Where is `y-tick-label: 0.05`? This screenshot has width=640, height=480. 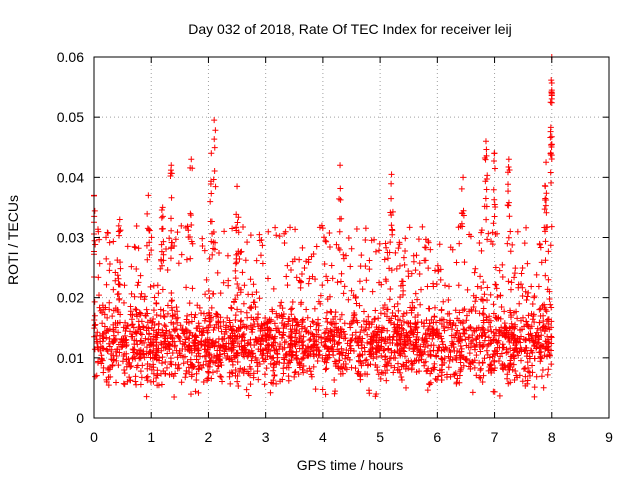
y-tick-label: 0.05 is located at coordinates (70, 117).